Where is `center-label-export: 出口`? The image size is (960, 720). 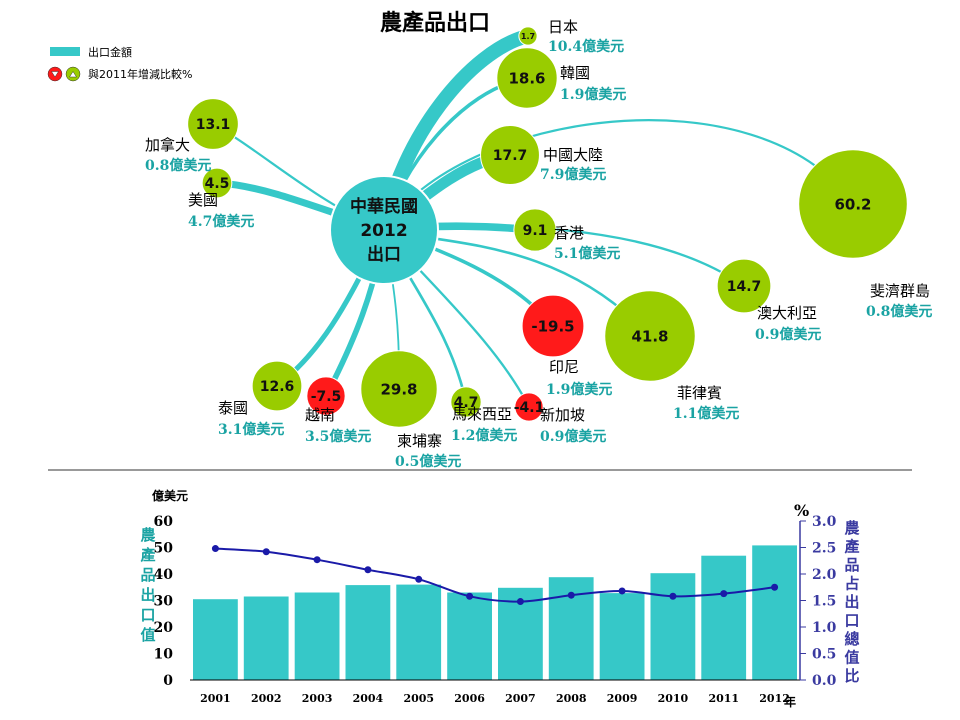 center-label-export: 出口 is located at coordinates (384, 254).